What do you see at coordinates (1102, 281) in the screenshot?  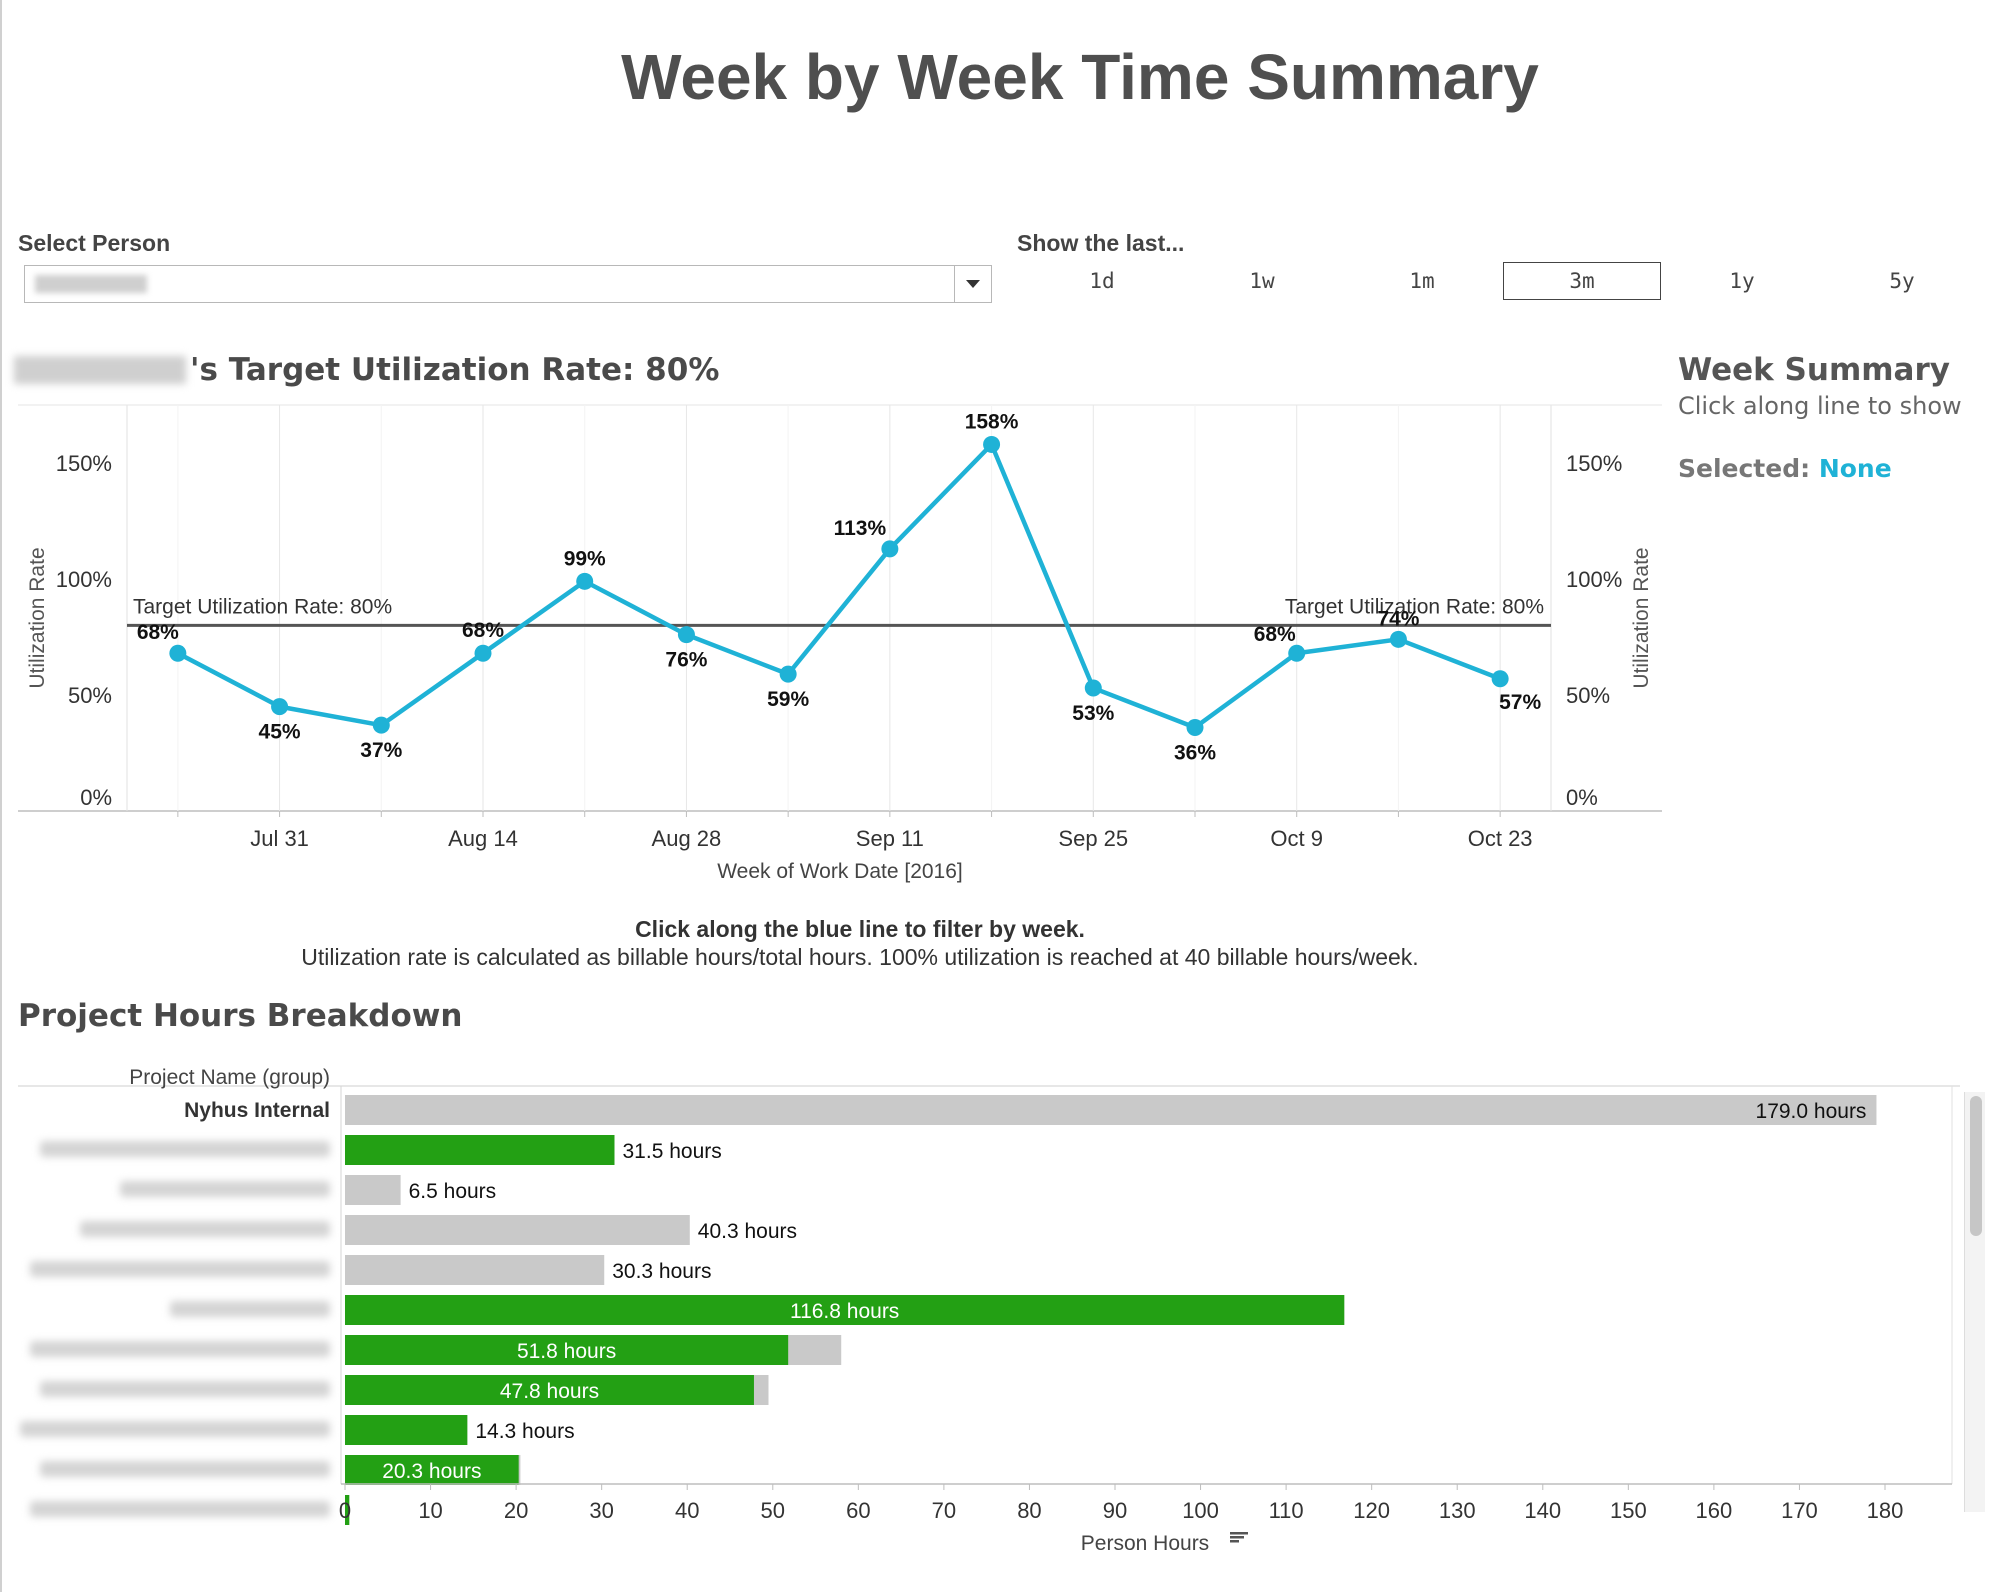 I see `range-option-1d: 1d` at bounding box center [1102, 281].